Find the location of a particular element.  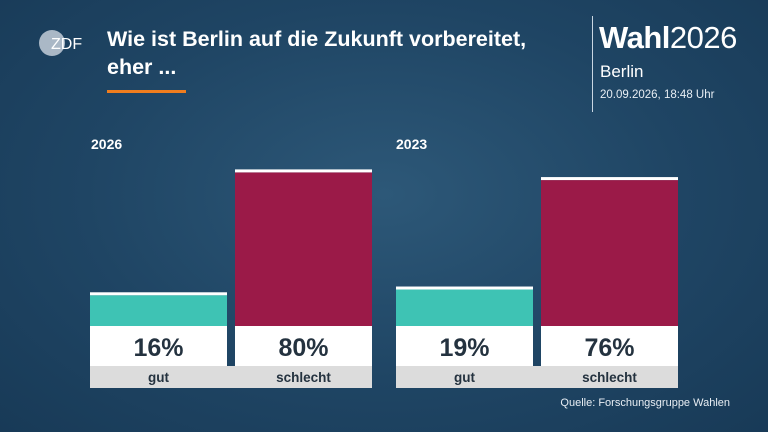

bar-gut-2026 is located at coordinates (158, 310).